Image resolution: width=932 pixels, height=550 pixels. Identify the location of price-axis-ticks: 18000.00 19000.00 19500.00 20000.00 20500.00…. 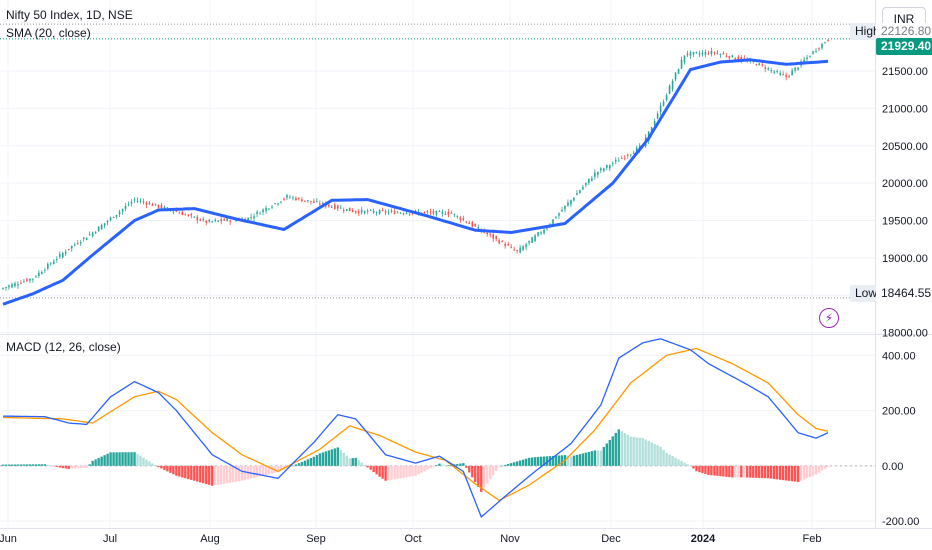
(905, 184).